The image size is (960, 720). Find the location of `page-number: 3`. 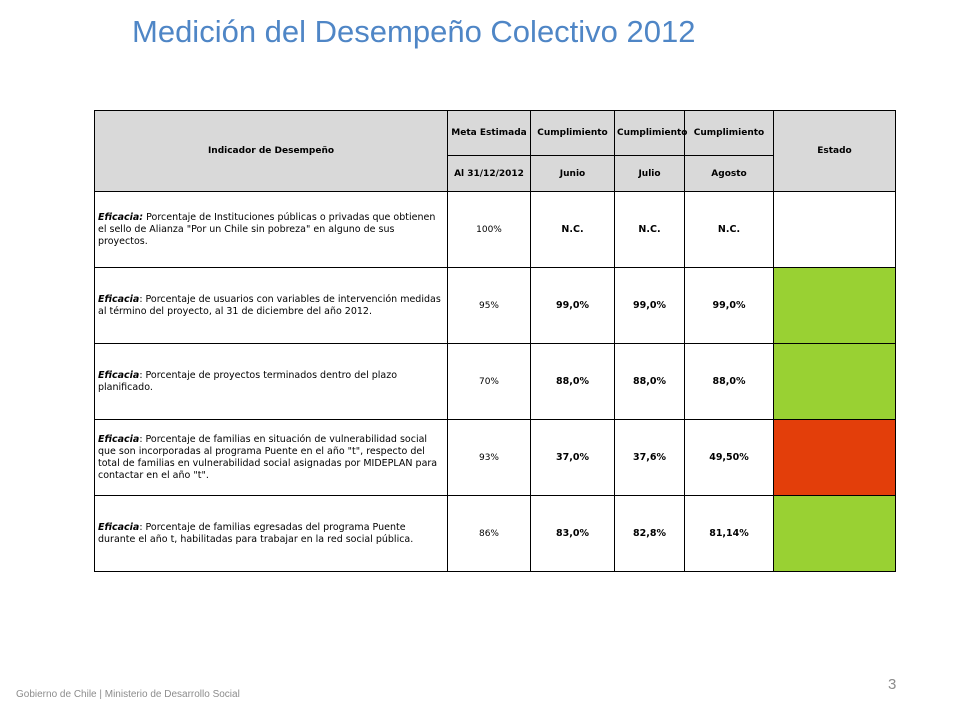

page-number: 3 is located at coordinates (892, 684).